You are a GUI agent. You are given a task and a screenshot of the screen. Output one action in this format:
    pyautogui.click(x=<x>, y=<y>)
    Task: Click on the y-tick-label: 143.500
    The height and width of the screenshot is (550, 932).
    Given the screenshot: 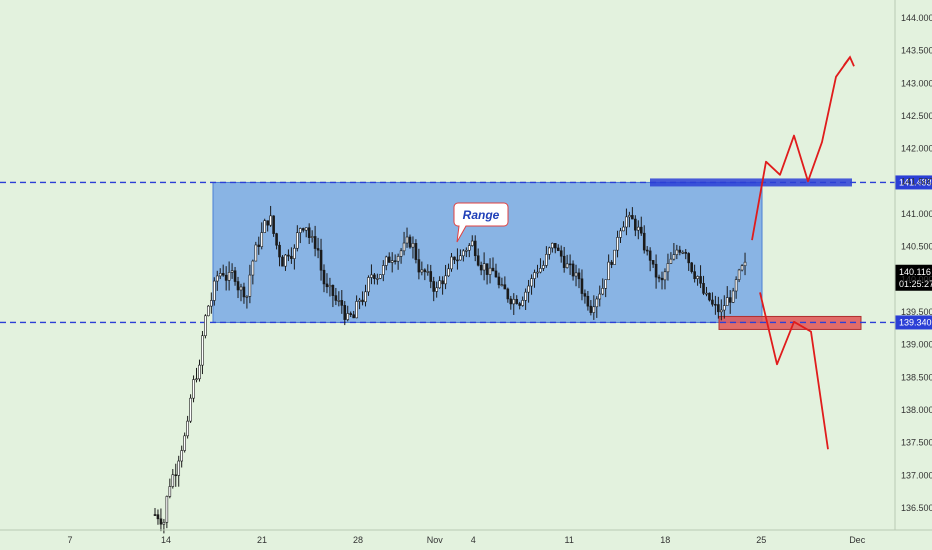 What is the action you would take?
    pyautogui.click(x=916, y=51)
    